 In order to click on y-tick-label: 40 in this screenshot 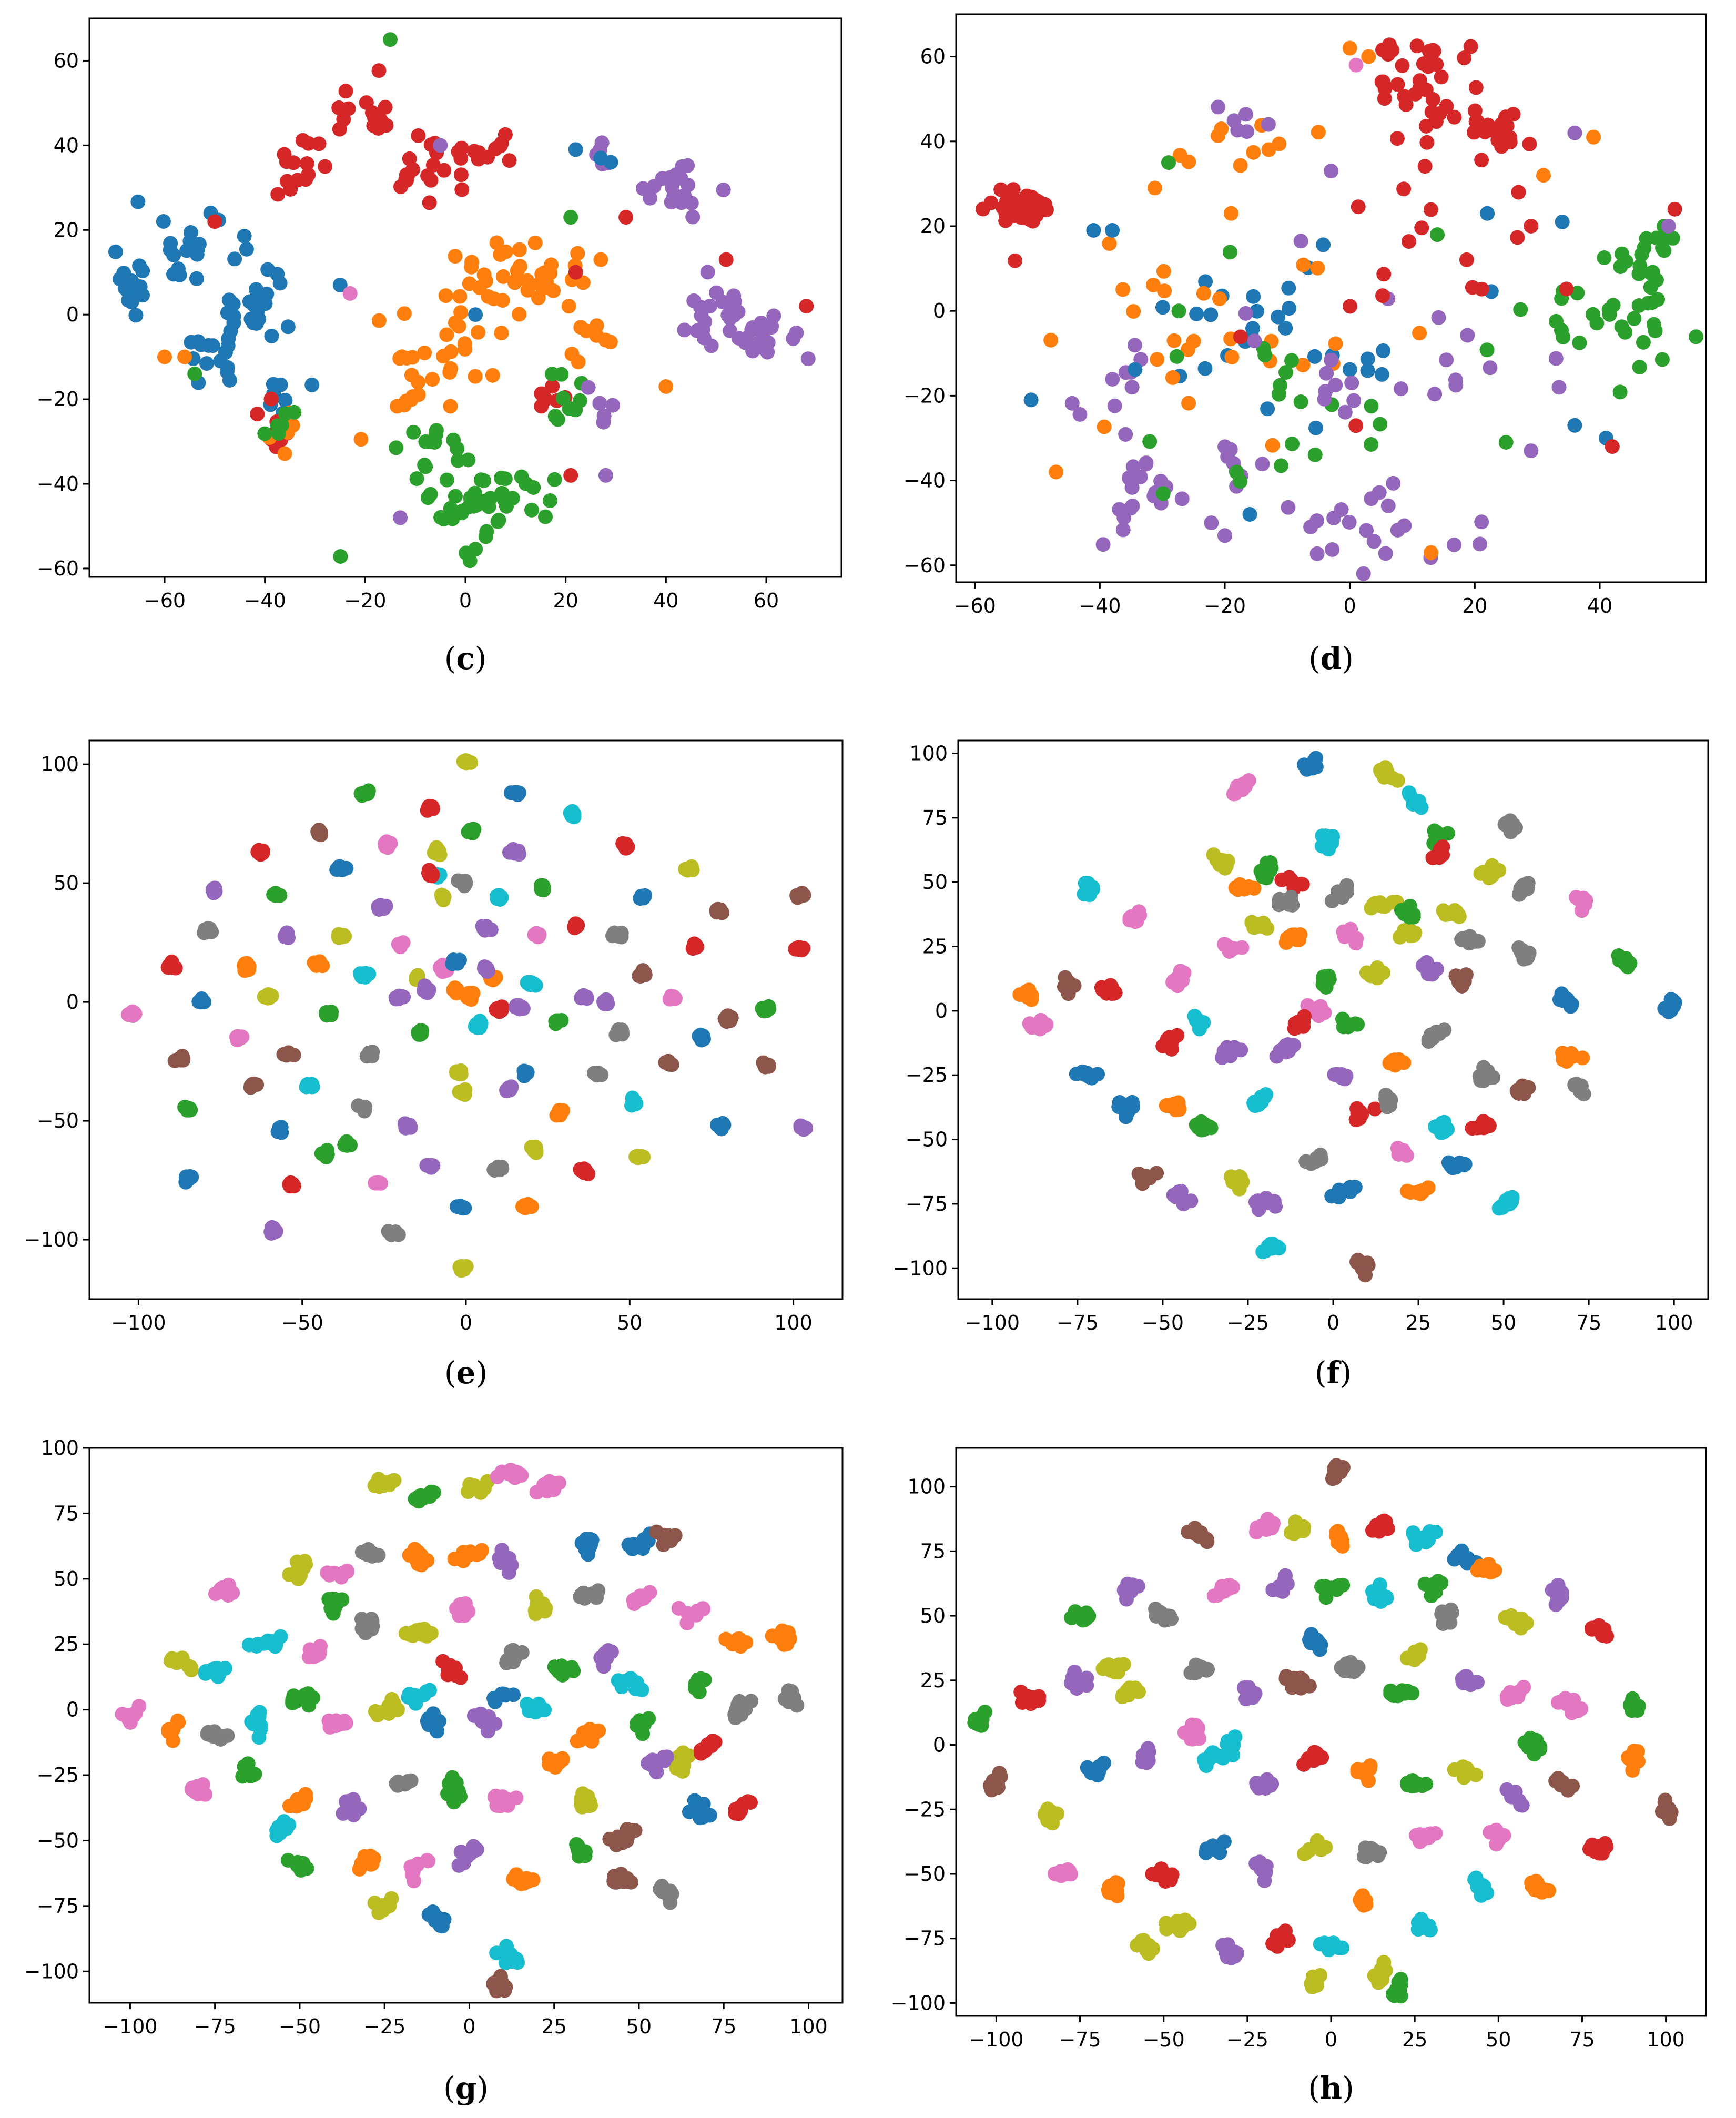, I will do `click(933, 141)`.